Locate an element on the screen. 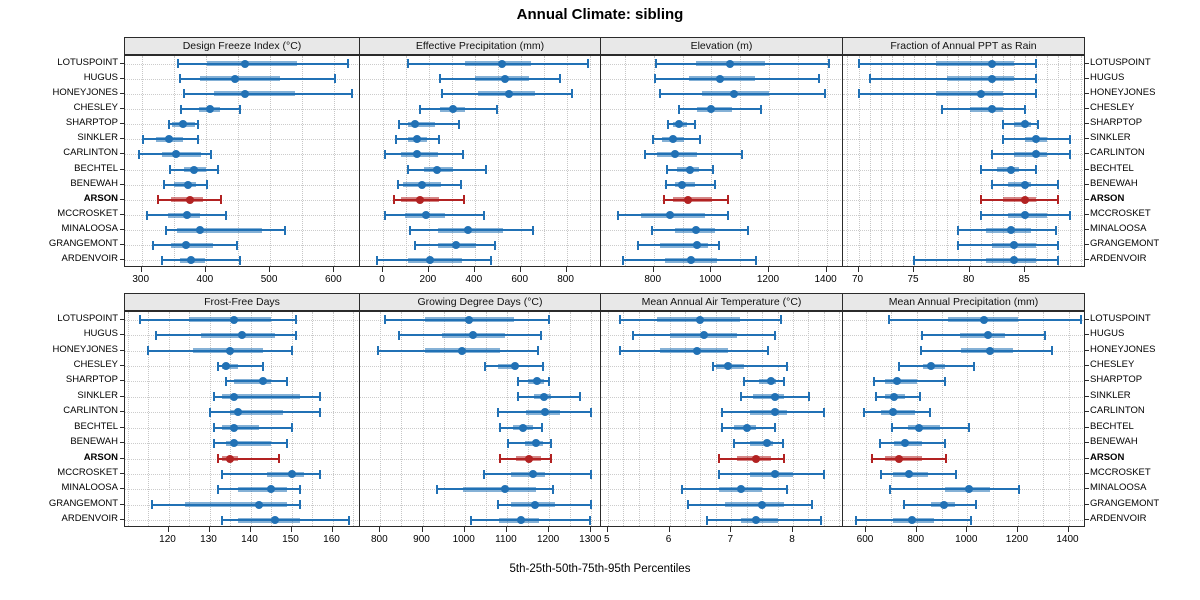 The width and height of the screenshot is (1200, 600). x-axis-tick-label: 8 is located at coordinates (792, 539).